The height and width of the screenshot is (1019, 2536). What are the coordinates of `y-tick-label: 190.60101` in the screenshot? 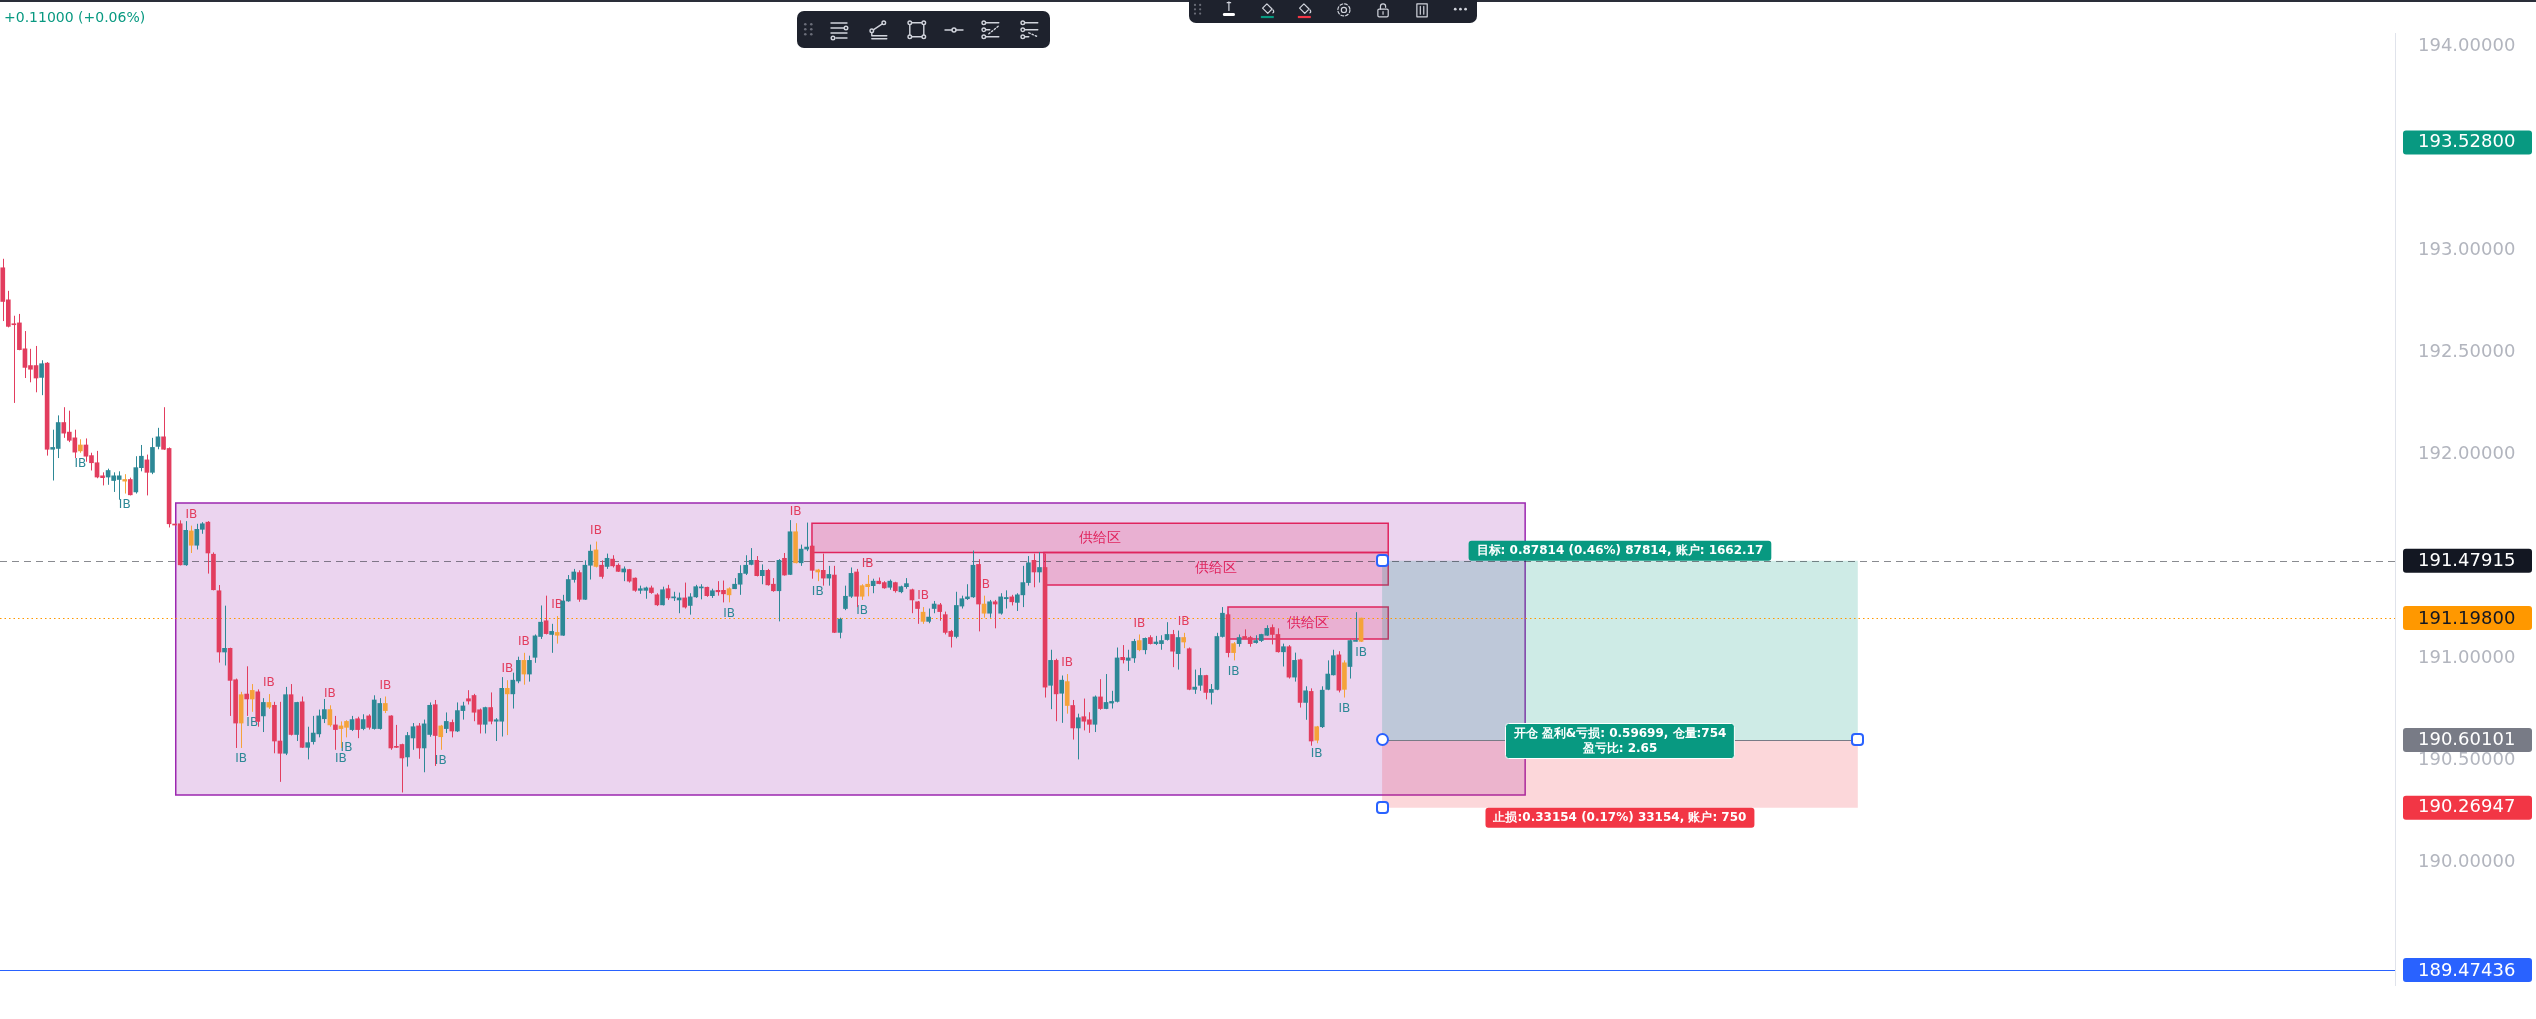 It's located at (2467, 738).